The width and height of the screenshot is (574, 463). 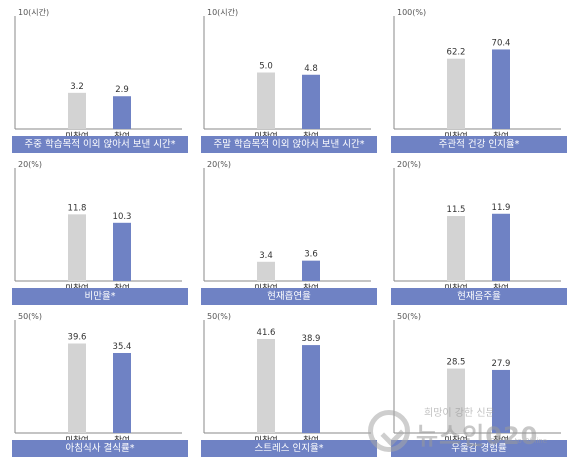 I want to click on chart-panel: 20(%)3.4미참여3.6참여현재흡연율, so click(x=289, y=233).